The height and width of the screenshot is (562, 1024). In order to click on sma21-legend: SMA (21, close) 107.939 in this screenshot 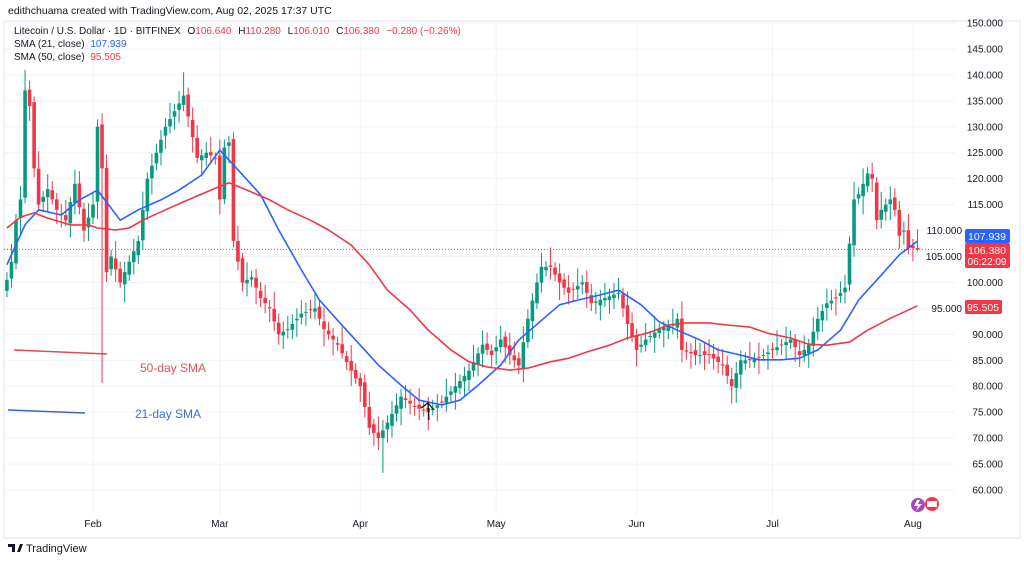, I will do `click(70, 44)`.